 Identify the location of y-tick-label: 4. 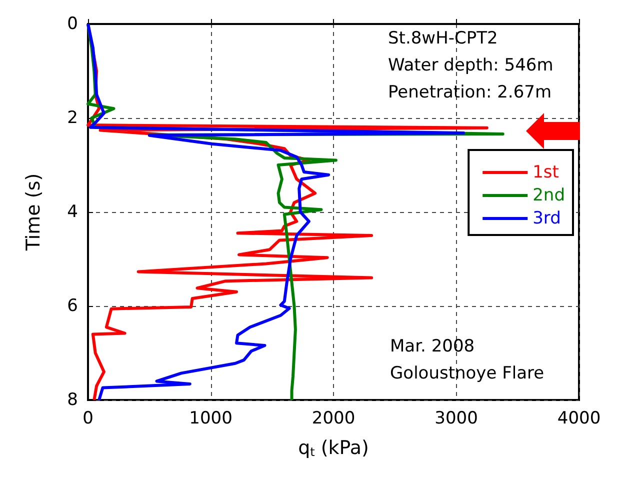
(72, 212).